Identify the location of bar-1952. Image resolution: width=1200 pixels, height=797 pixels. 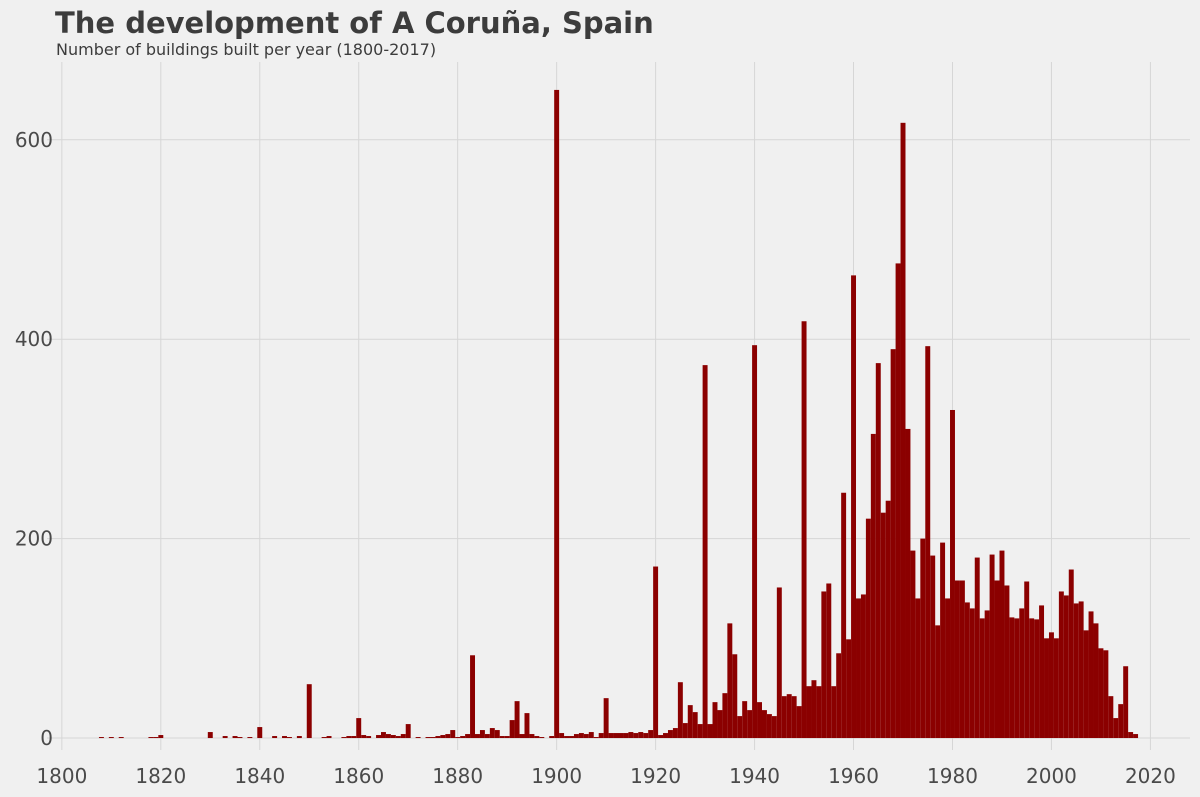
(814, 709).